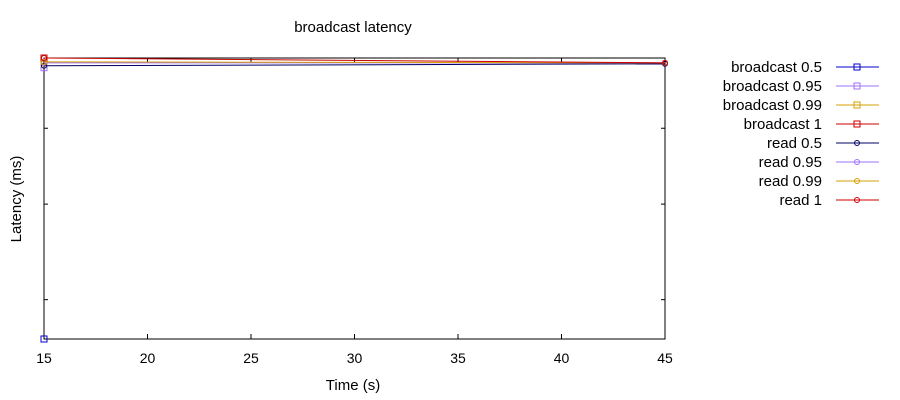 The image size is (900, 400). What do you see at coordinates (776, 67) in the screenshot?
I see `legend-label: broadcast 0.5` at bounding box center [776, 67].